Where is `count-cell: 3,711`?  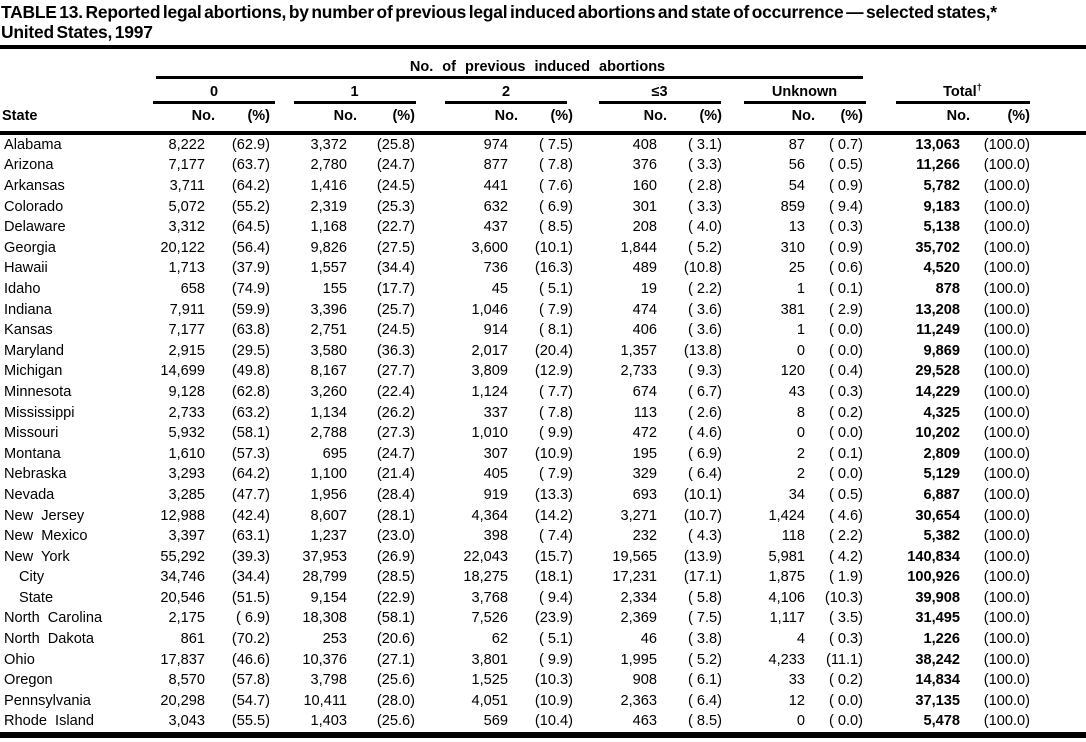 count-cell: 3,711 is located at coordinates (187, 186).